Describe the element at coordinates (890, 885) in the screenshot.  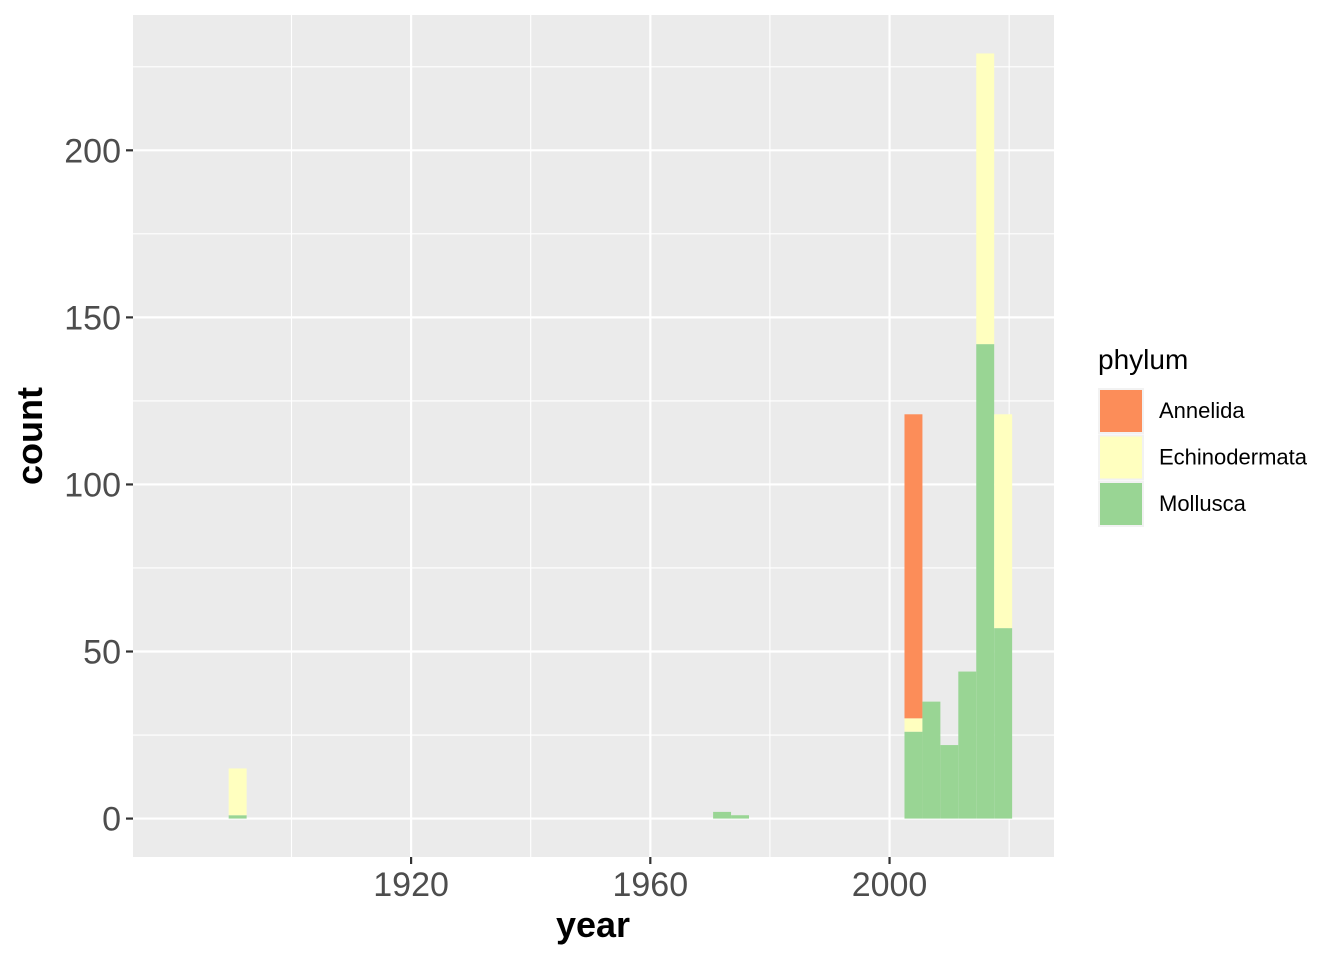
I see `x-tick-label: 2000` at that location.